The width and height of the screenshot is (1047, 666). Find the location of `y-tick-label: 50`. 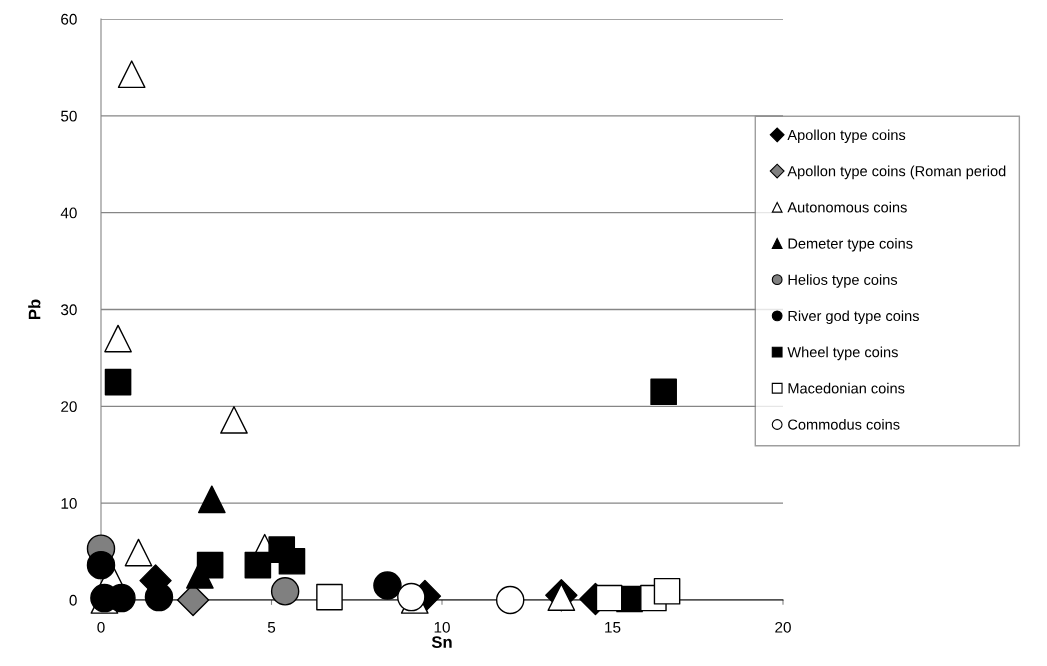

y-tick-label: 50 is located at coordinates (69, 116).